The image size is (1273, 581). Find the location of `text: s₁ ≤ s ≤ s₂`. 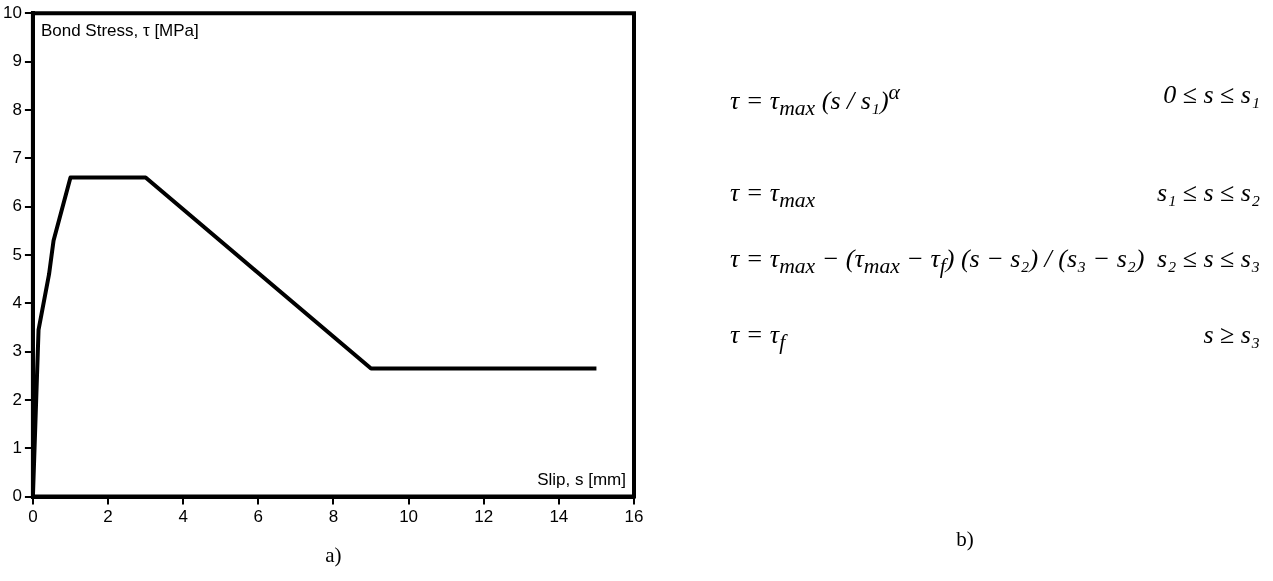

text: s₁ ≤ s ≤ s₂ is located at coordinates (1208, 193).